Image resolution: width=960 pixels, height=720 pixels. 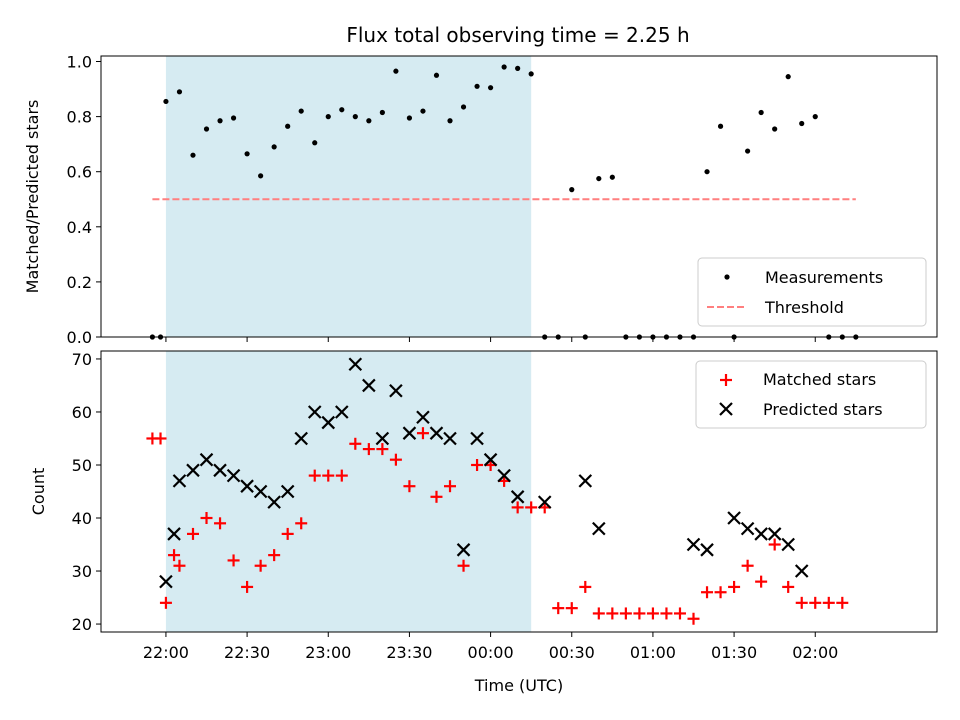 I want to click on x-tick-label: 22:00, so click(x=166, y=652).